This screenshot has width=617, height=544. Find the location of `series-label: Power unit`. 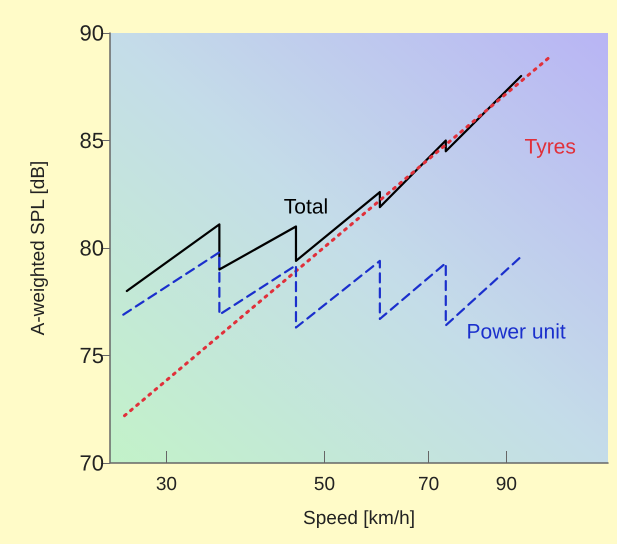

series-label: Power unit is located at coordinates (516, 332).